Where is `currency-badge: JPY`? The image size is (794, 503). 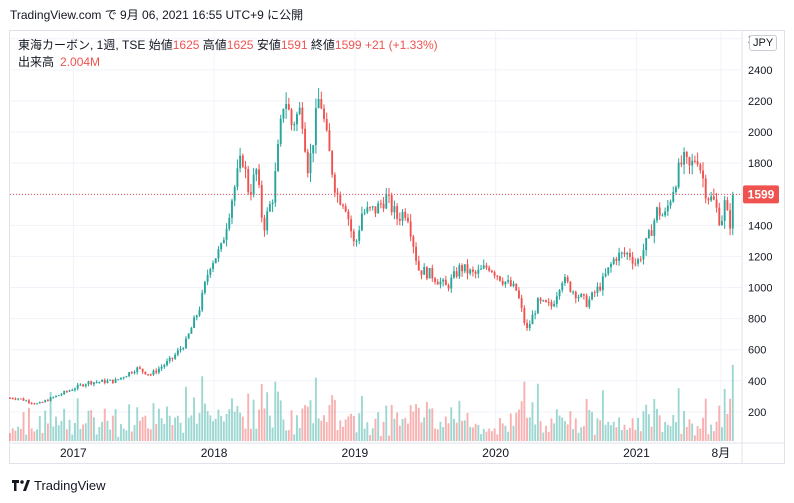
currency-badge: JPY is located at coordinates (763, 43).